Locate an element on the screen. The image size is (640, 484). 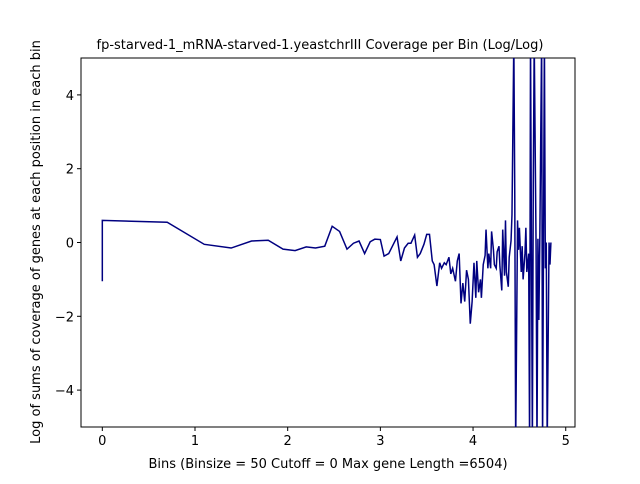
y-tick-label: −2 is located at coordinates (64, 317).